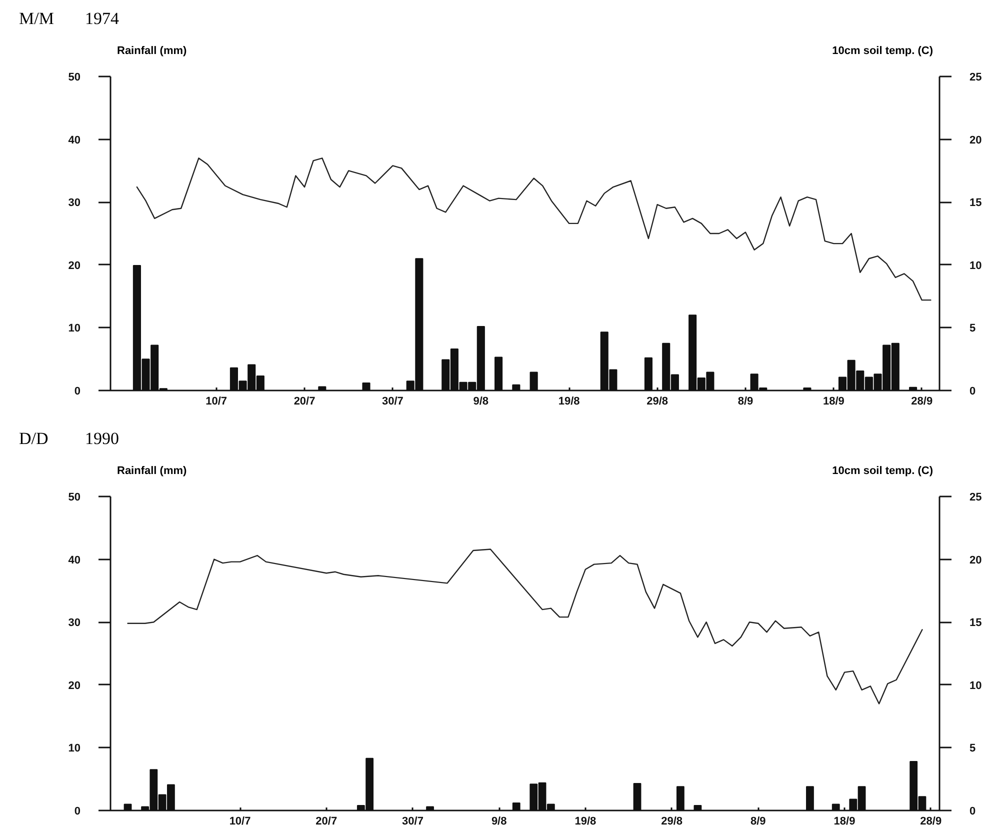  Describe the element at coordinates (102, 19) in the screenshot. I see `chart-subtitle: 1974` at that location.